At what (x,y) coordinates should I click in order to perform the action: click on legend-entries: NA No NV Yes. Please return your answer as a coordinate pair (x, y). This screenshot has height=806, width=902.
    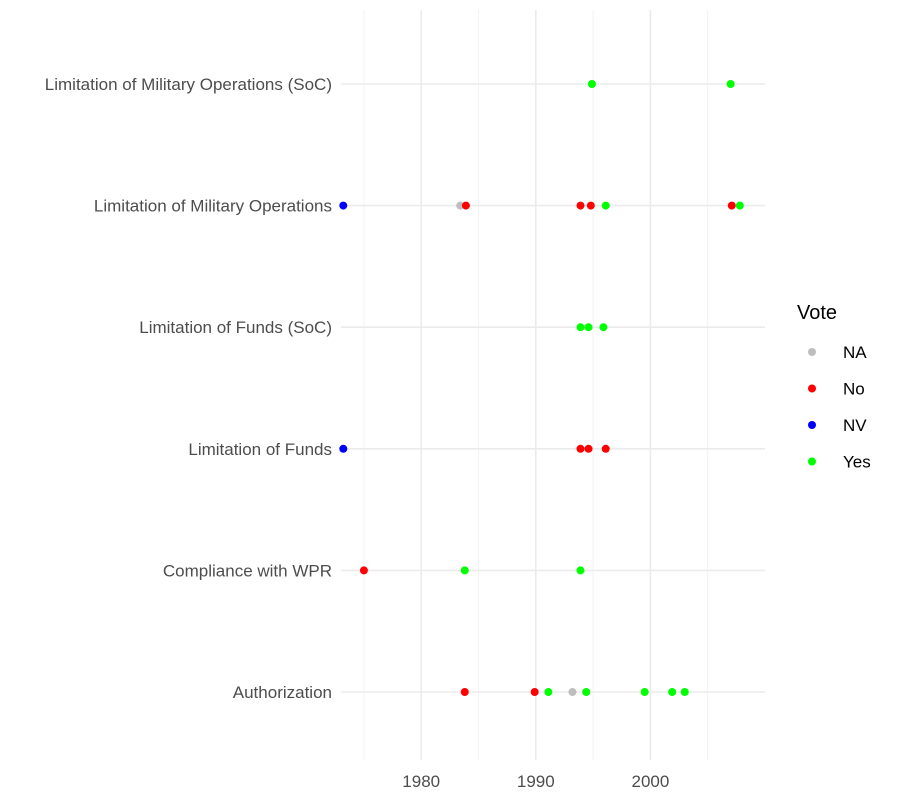
    Looking at the image, I should click on (839, 407).